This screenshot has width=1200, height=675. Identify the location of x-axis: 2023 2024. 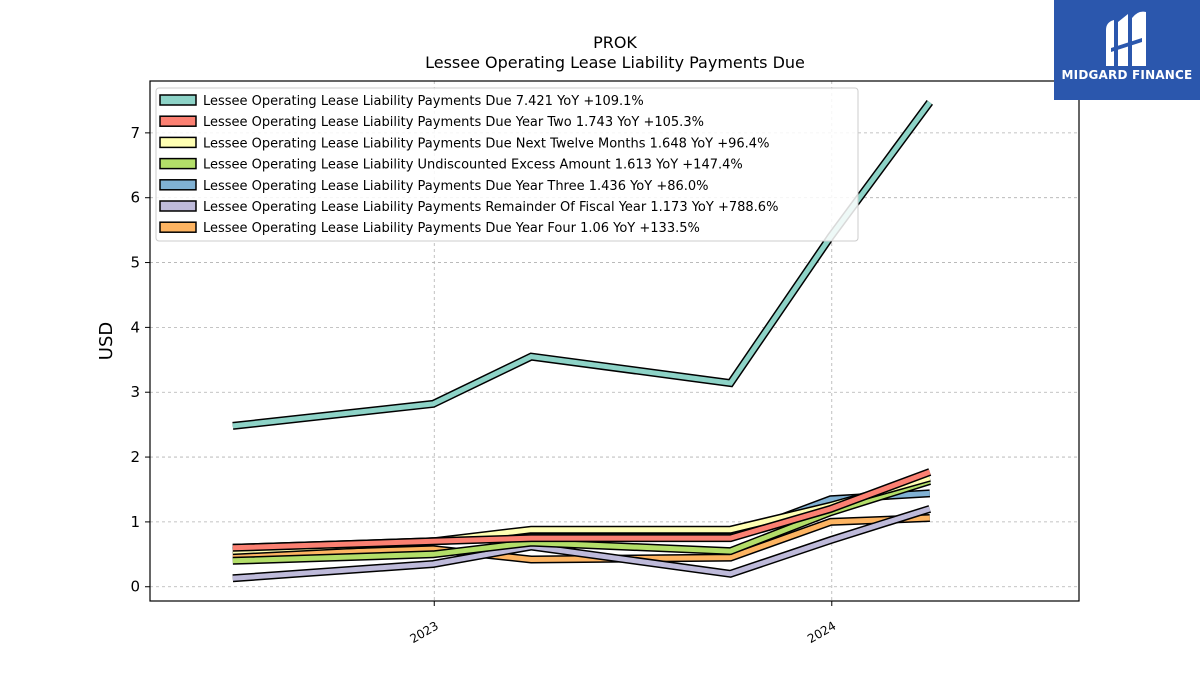
(622, 623).